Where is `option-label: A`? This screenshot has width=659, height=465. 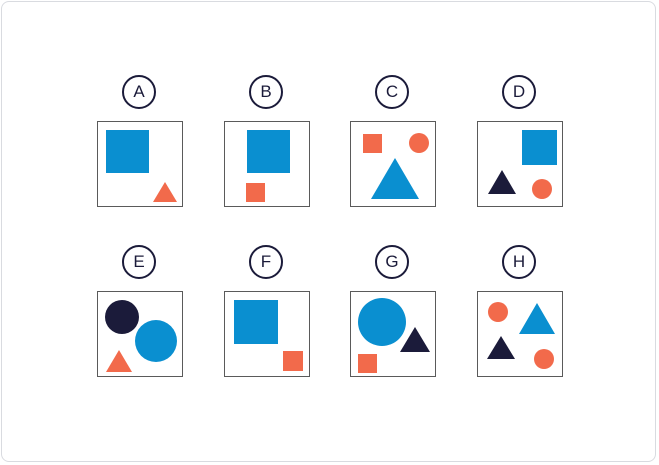
option-label: A is located at coordinates (139, 92).